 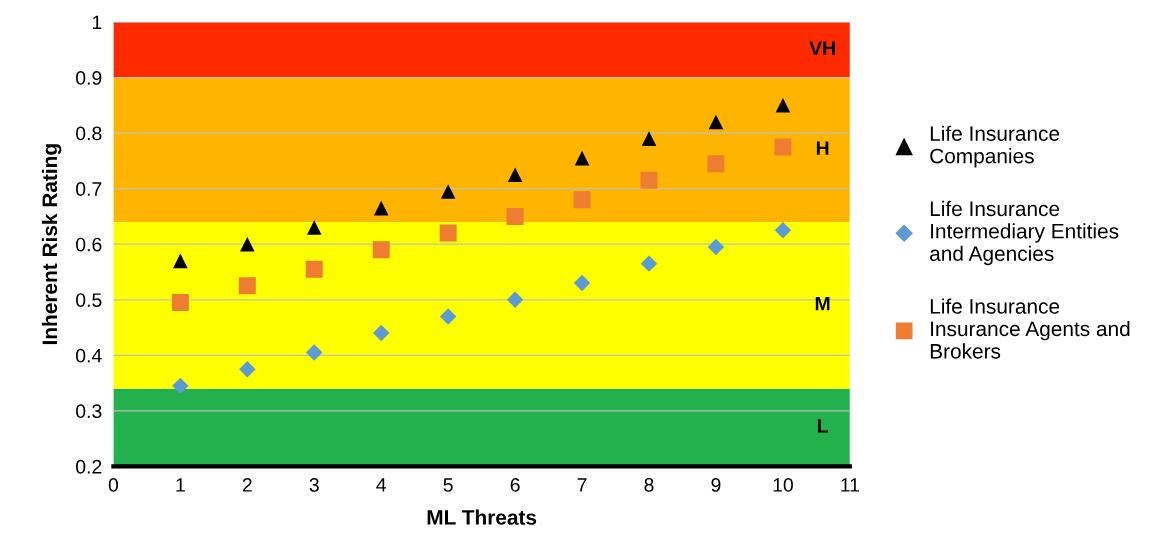 I want to click on x-tick-label: 11, so click(x=850, y=485).